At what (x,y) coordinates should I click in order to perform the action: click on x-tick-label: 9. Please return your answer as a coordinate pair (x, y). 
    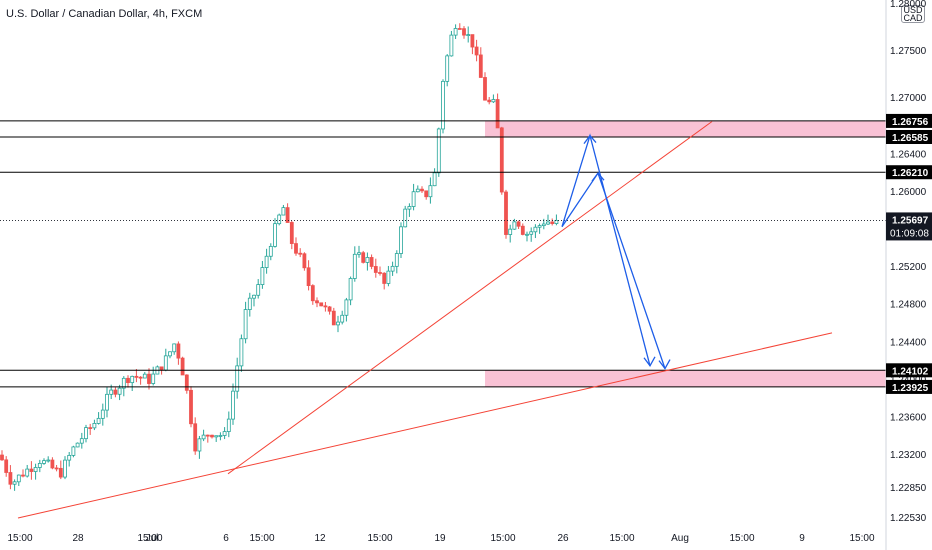
    Looking at the image, I should click on (802, 538).